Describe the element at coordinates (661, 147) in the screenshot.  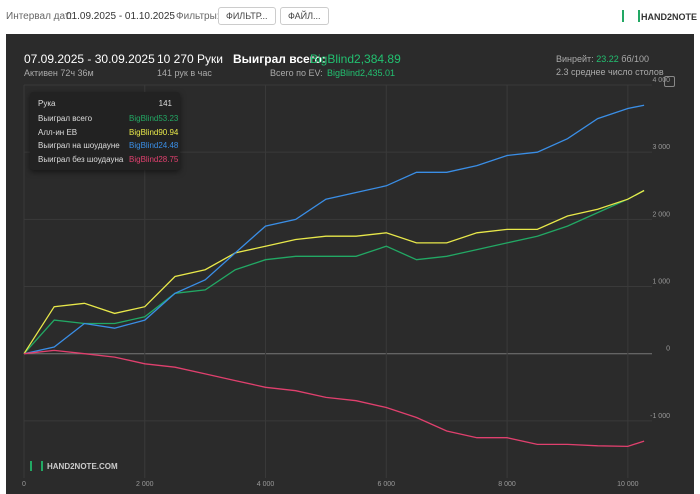
I see `y-tick-label: 3 000` at that location.